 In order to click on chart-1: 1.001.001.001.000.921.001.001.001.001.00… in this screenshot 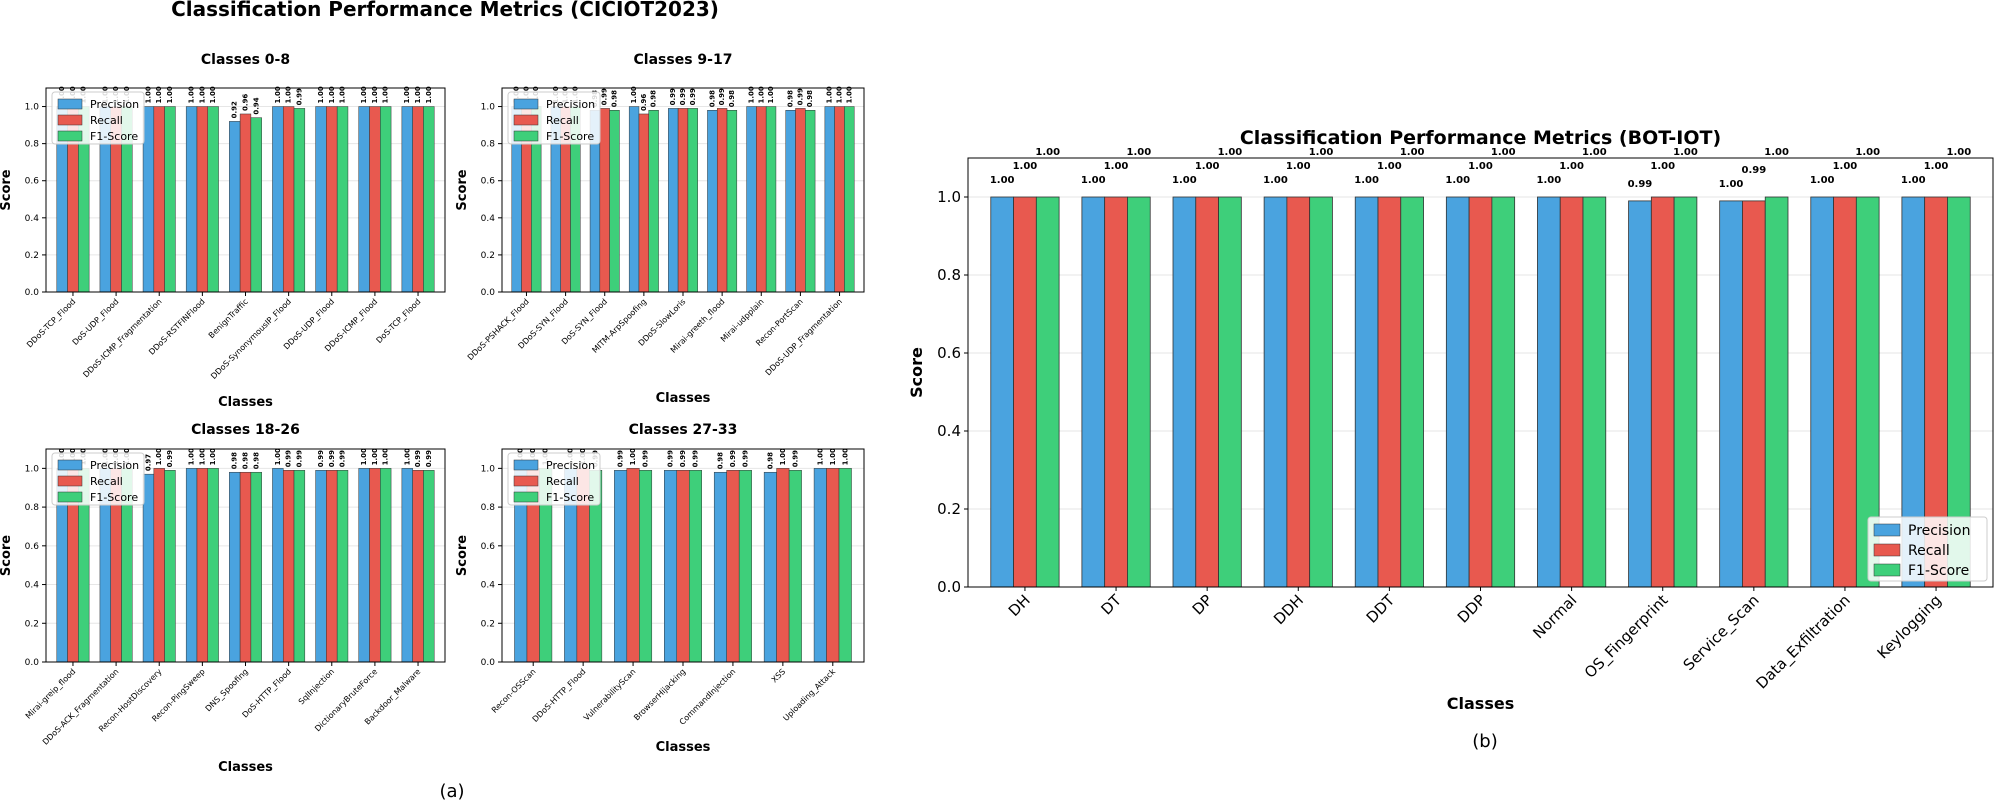, I will do `click(223, 231)`.